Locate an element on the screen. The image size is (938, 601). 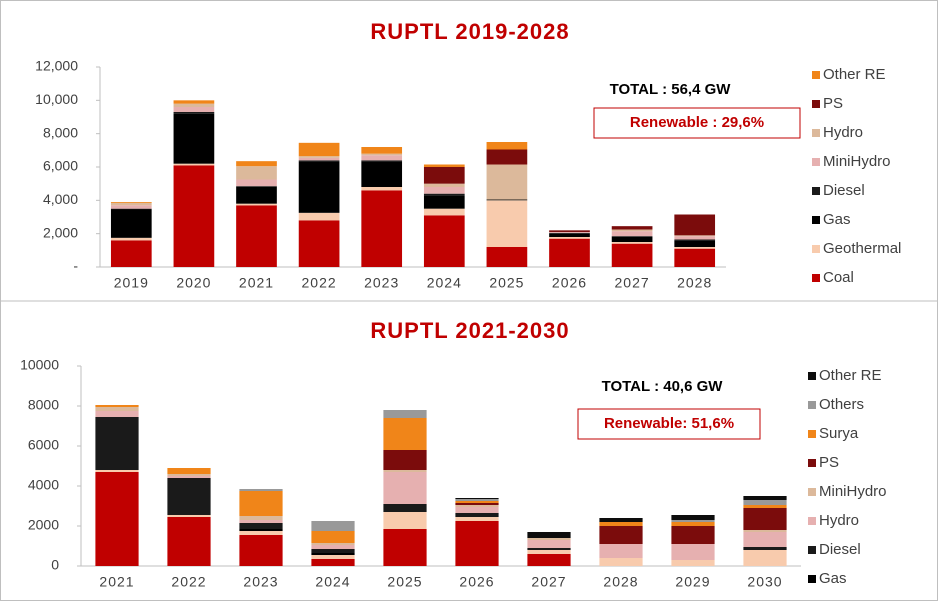
x-tick-label: 2020 is located at coordinates (193, 283).